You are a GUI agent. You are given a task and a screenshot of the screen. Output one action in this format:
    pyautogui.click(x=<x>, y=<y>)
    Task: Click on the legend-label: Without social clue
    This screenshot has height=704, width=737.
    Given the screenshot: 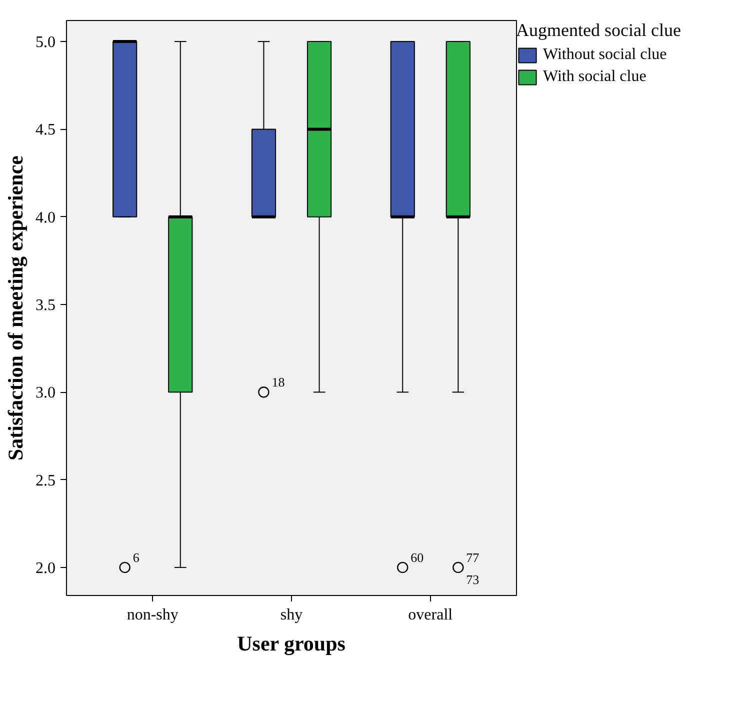 What is the action you would take?
    pyautogui.click(x=605, y=55)
    